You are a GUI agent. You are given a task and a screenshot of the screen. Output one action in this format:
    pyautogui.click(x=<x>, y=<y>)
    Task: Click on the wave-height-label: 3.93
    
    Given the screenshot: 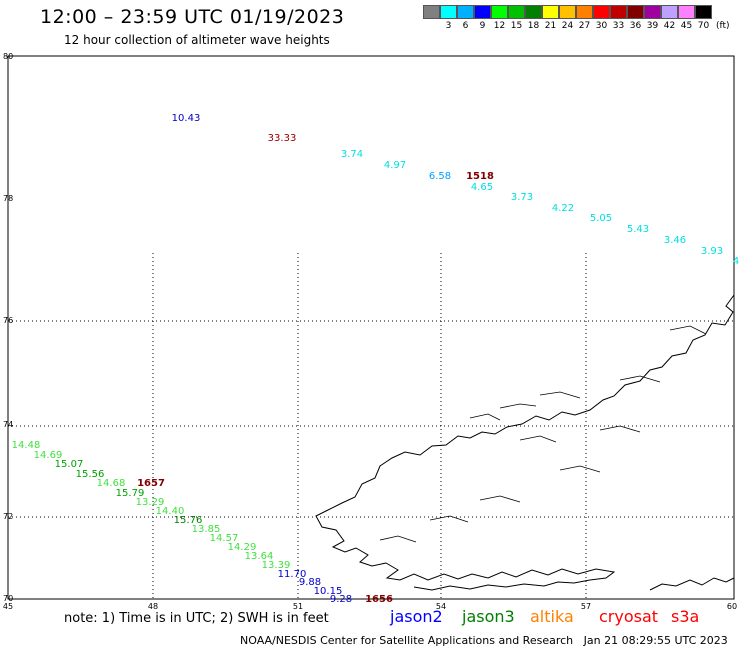 What is the action you would take?
    pyautogui.click(x=712, y=251)
    